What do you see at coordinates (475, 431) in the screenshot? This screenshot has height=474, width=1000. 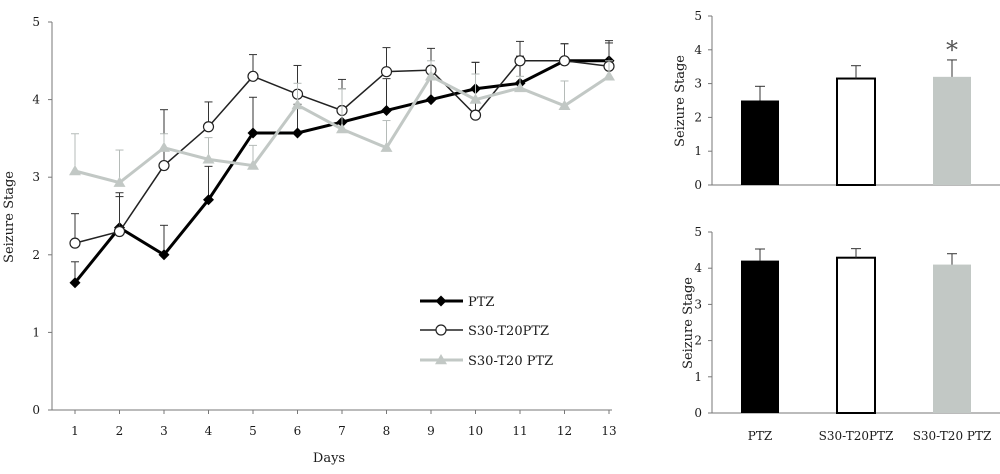 I see `line-chart-x-tick-label: 10` at bounding box center [475, 431].